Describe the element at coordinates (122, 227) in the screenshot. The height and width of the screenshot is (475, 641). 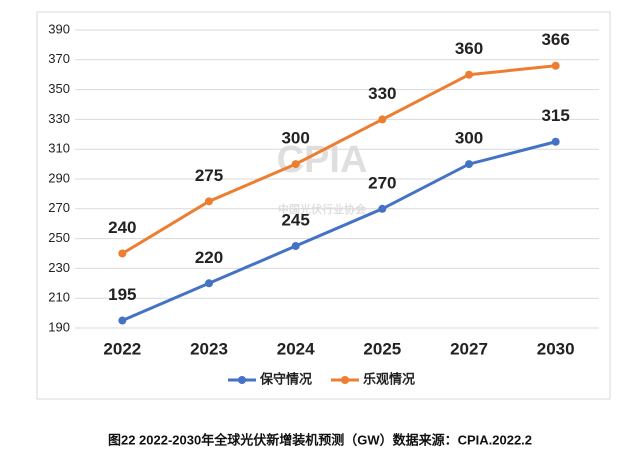
I see `value-label: 240` at that location.